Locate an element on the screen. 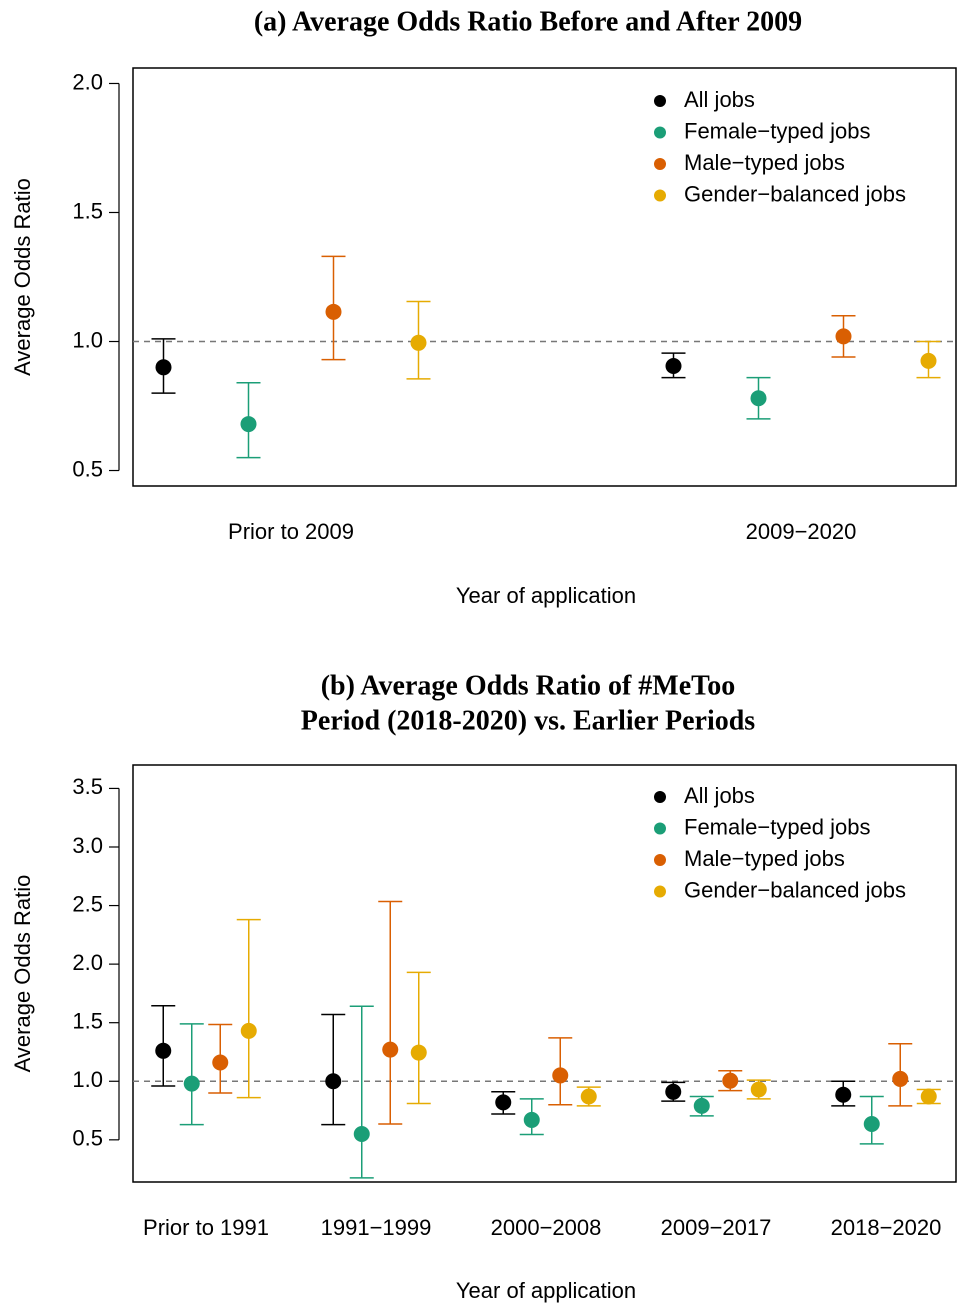  x-tick-label: Prior to 1991 is located at coordinates (206, 1227).